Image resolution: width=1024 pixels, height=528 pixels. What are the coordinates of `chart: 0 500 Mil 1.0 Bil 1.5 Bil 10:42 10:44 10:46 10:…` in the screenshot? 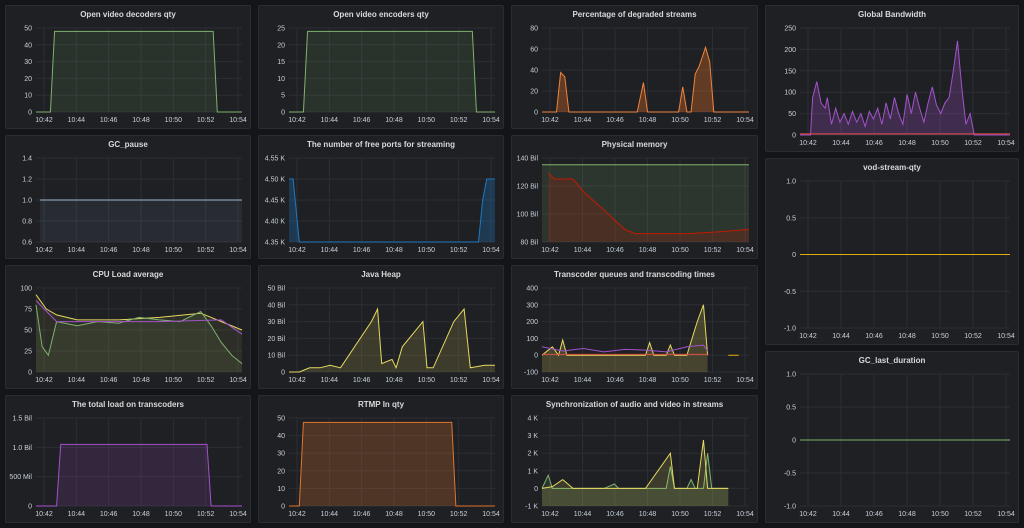 It's located at (127, 467).